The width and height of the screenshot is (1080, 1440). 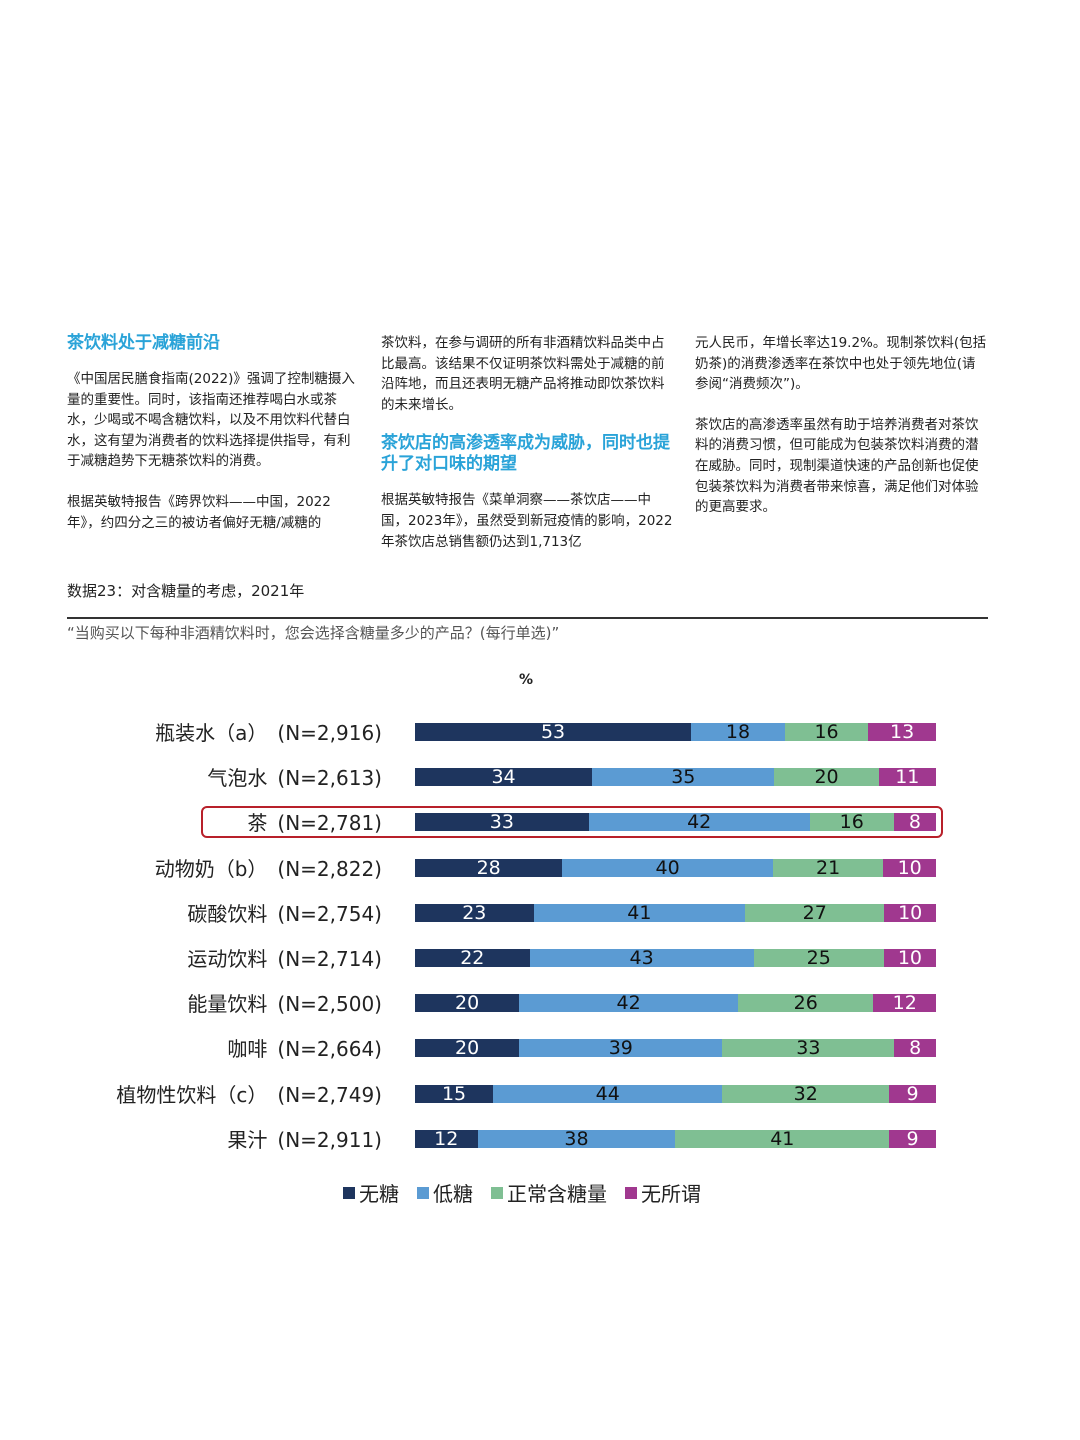 What do you see at coordinates (445, 1192) in the screenshot?
I see `legend-item-low-sugar: 低糖` at bounding box center [445, 1192].